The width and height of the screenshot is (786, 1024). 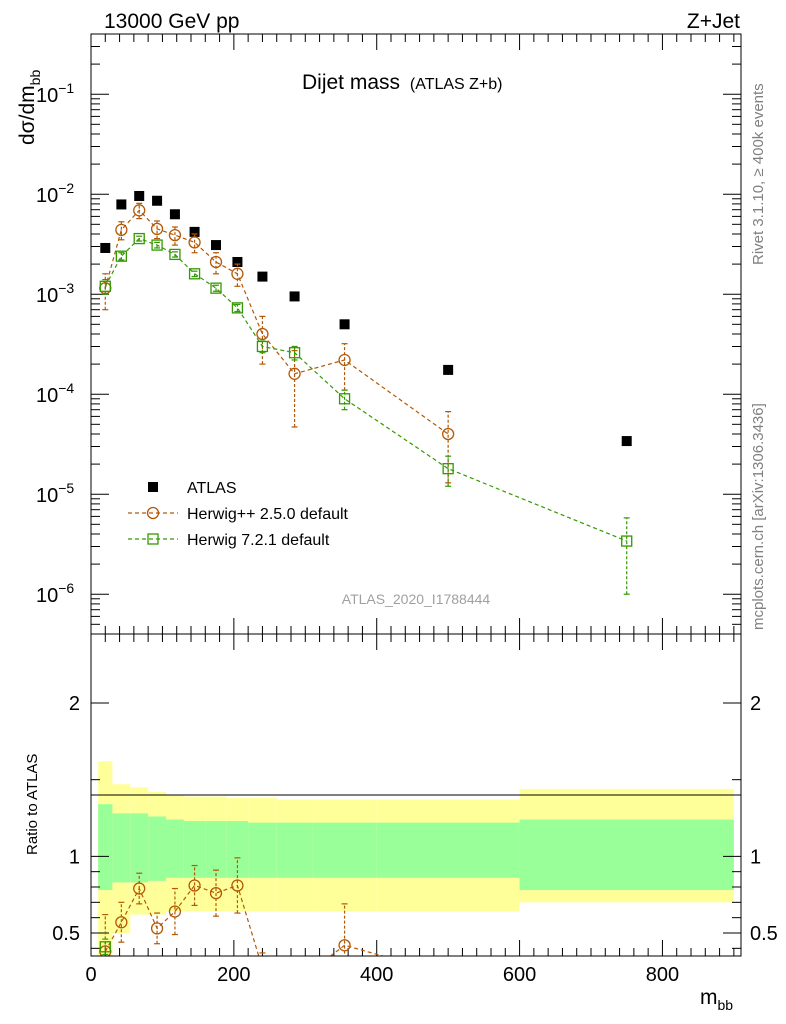 I want to click on ratio-series, so click(x=276, y=923).